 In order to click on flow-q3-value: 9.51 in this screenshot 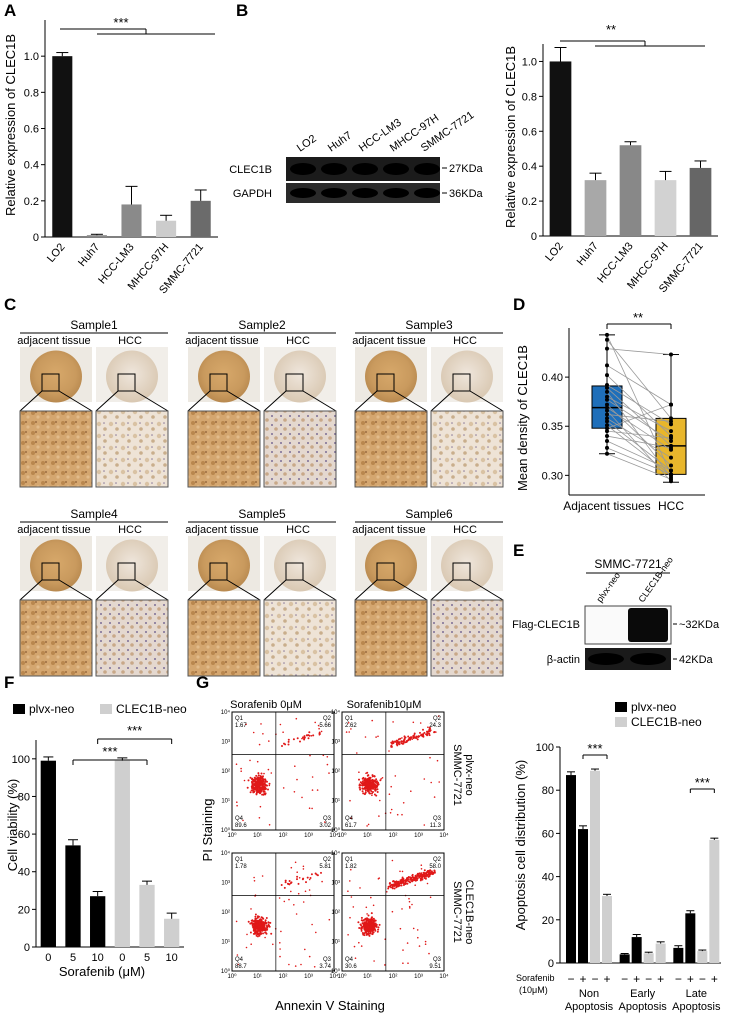, I will do `click(435, 967)`.